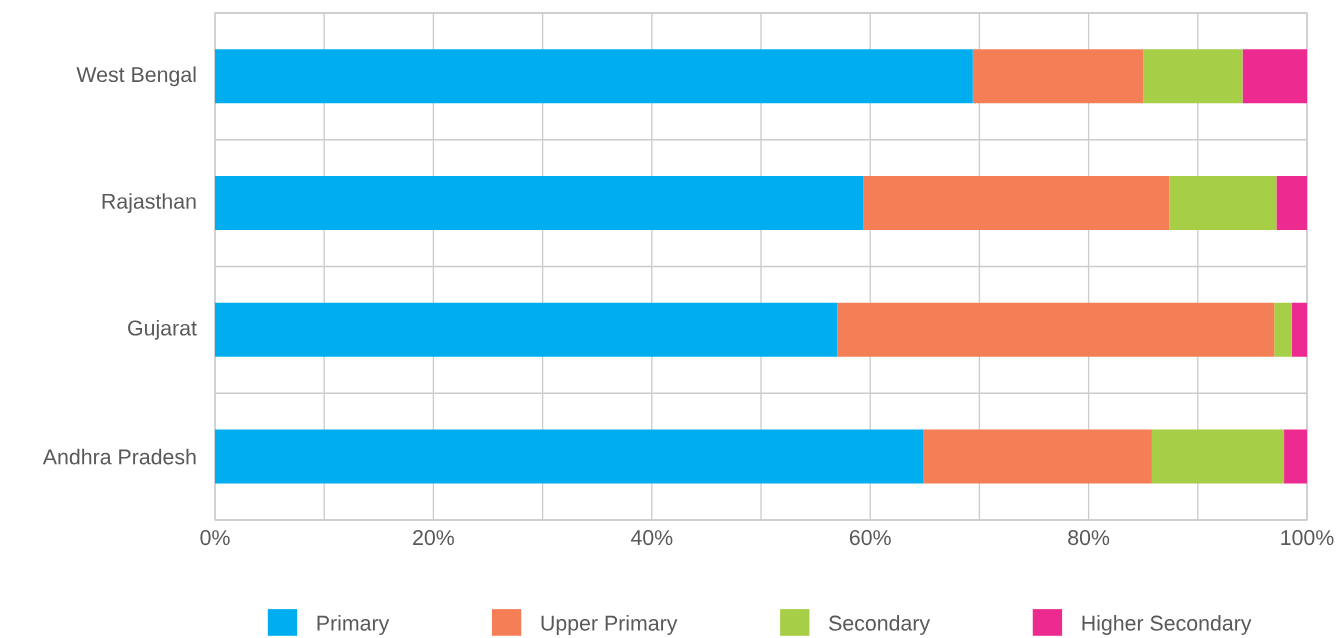 Image resolution: width=1339 pixels, height=638 pixels. I want to click on y-tick-label: Andhra Pradesh, so click(119, 456).